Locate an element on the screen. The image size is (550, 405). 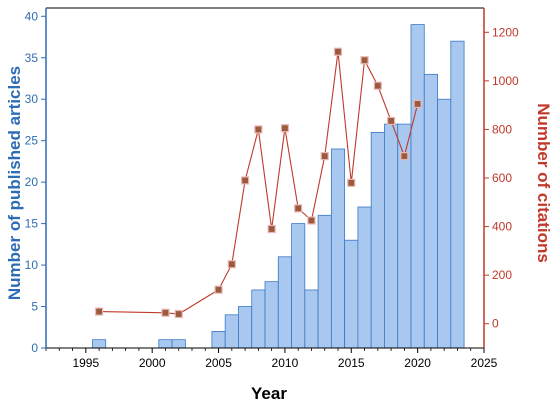
citation-marker-2001 is located at coordinates (165, 312).